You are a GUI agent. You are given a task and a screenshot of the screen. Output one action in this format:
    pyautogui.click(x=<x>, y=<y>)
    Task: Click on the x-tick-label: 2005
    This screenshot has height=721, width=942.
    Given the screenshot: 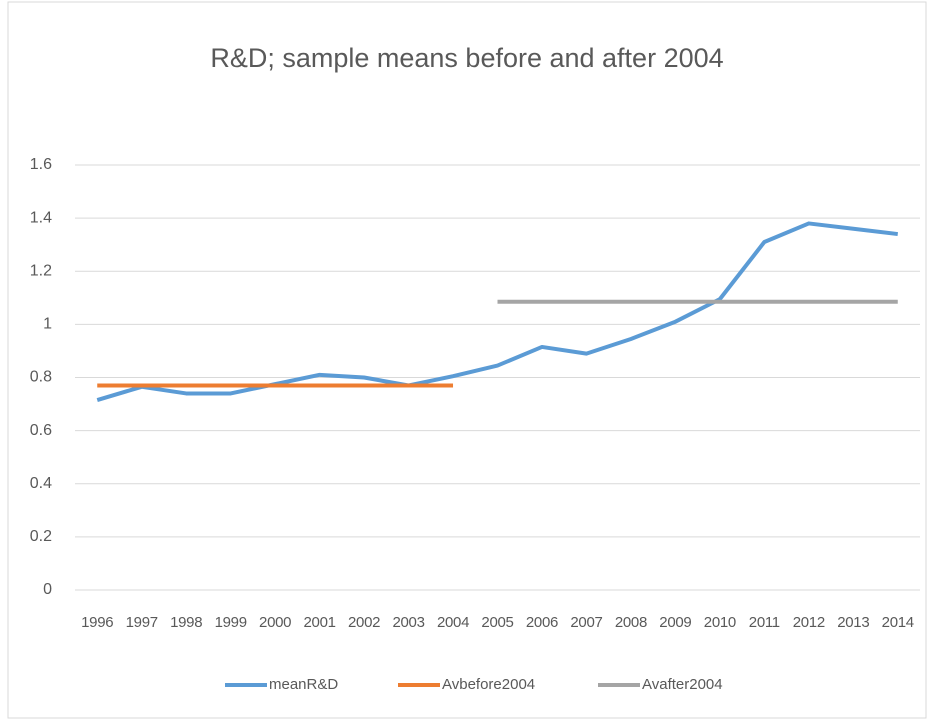 What is the action you would take?
    pyautogui.click(x=497, y=622)
    